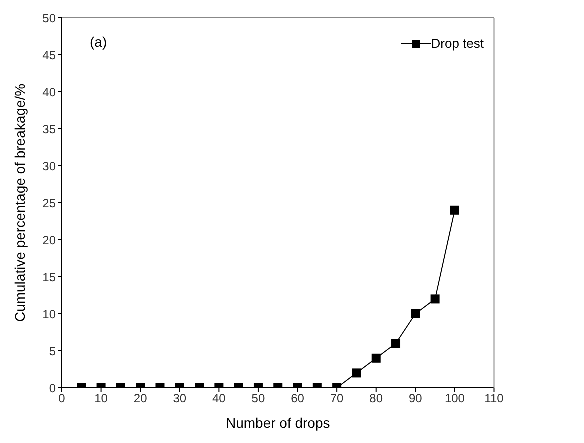 This screenshot has height=443, width=584. What do you see at coordinates (20, 203) in the screenshot?
I see `y-axis-title: Cumulative percentage of breakage/%` at bounding box center [20, 203].